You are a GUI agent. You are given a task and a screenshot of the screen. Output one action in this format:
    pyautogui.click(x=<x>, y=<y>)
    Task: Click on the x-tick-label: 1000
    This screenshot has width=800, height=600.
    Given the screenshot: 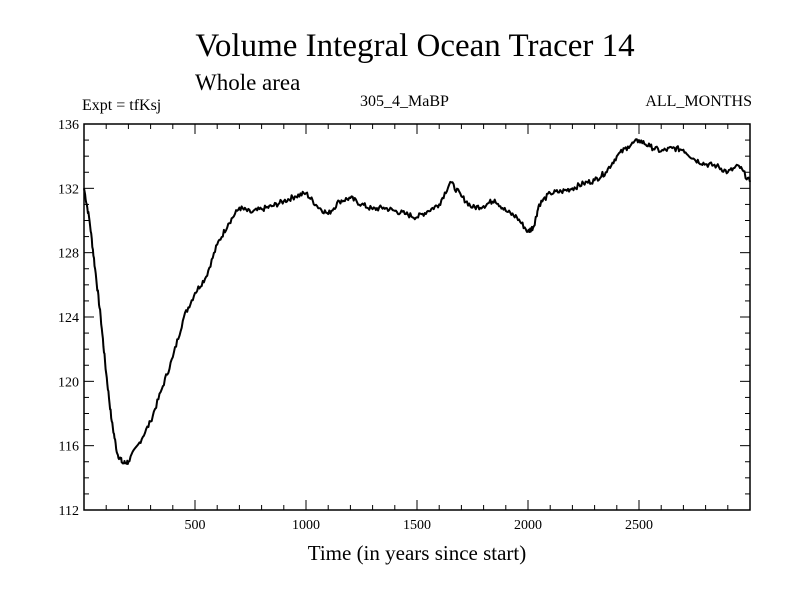 What is the action you would take?
    pyautogui.click(x=306, y=525)
    